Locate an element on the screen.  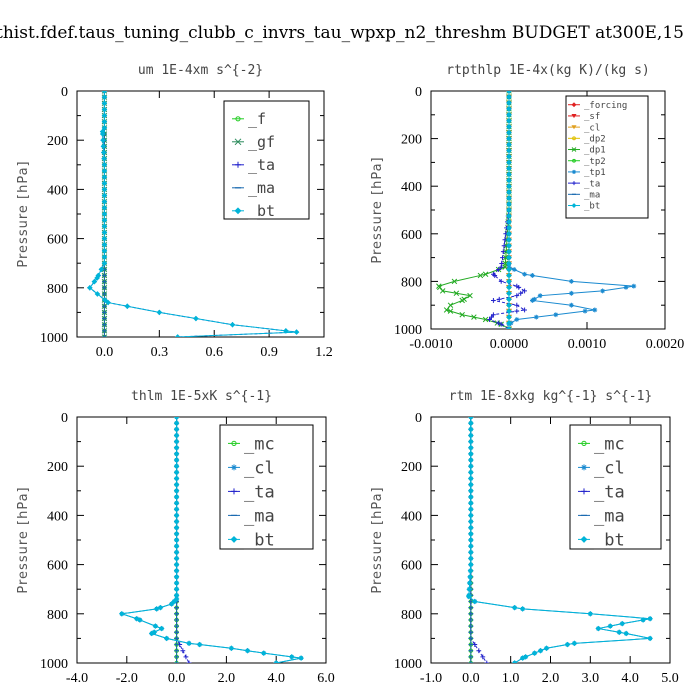
x-tick-label: 3.0 is located at coordinates (591, 678).